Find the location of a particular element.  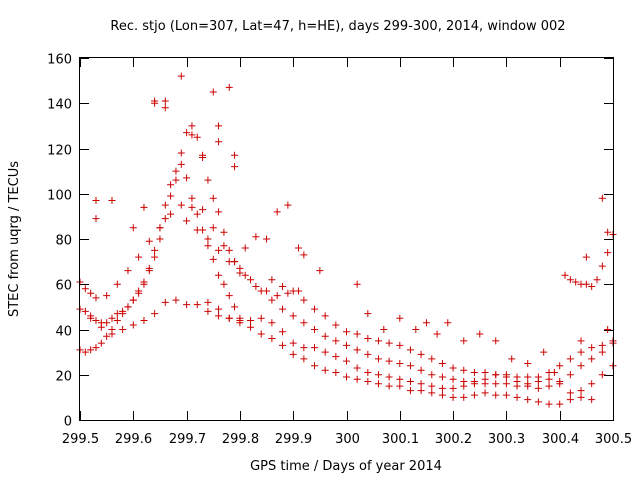

x-tick-label: 300.4 is located at coordinates (560, 439).